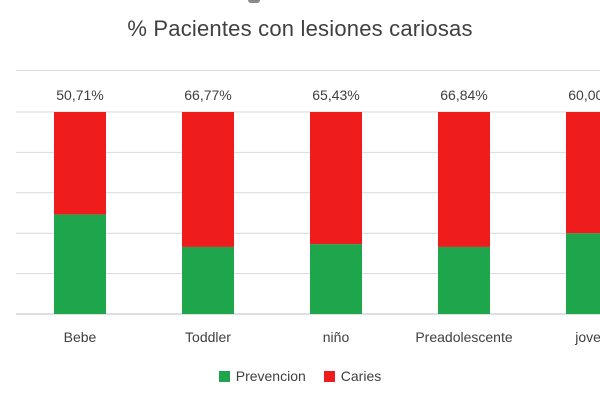 Image resolution: width=600 pixels, height=400 pixels. Describe the element at coordinates (254, 1) in the screenshot. I see `cropped-glyph` at that location.